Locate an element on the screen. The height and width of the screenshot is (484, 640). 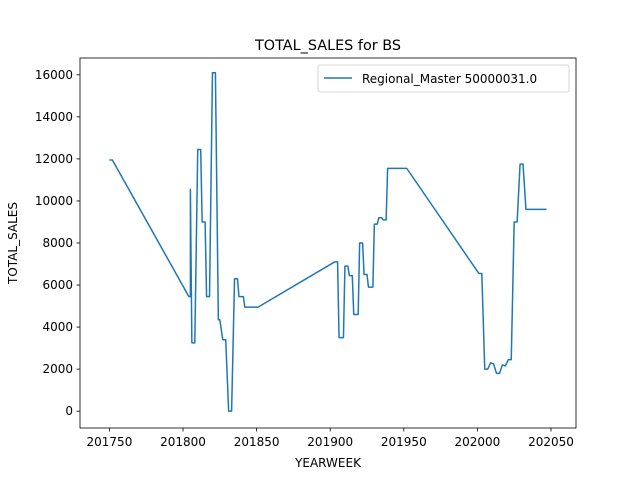
x-axis-label: YEARWEEK is located at coordinates (328, 463).